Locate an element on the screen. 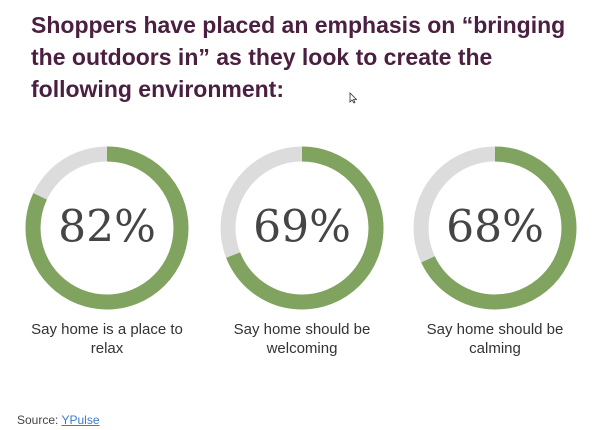 The image size is (600, 430). donut-chart-1: 82% Say home is a place to relax is located at coordinates (107, 252).